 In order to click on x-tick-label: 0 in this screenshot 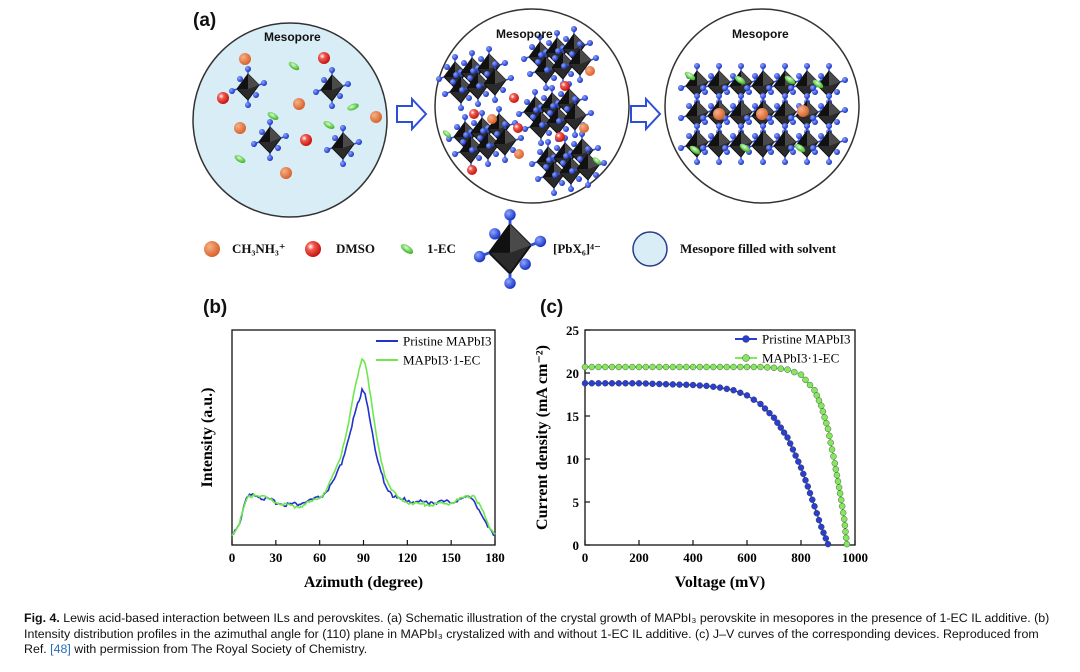, I will do `click(232, 557)`.